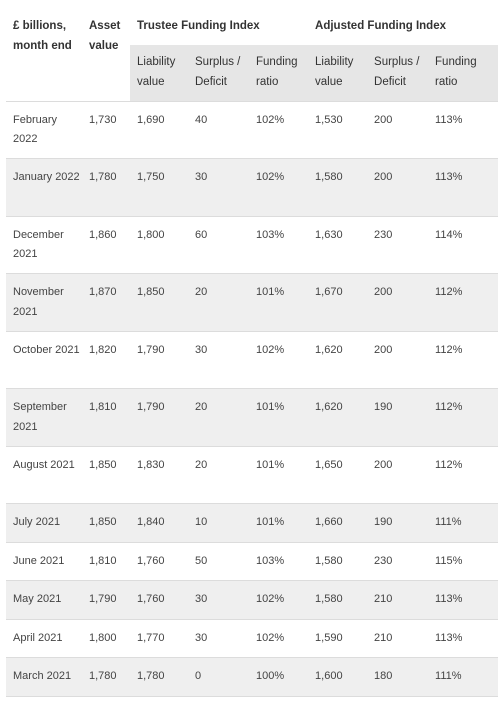 This screenshot has width=500, height=706. I want to click on cell-period: September 2021, so click(44, 417).